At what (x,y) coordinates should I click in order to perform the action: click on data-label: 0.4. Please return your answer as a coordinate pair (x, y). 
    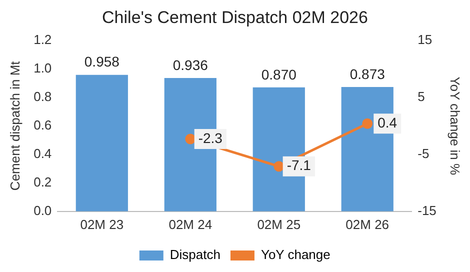
    Looking at the image, I should click on (388, 122).